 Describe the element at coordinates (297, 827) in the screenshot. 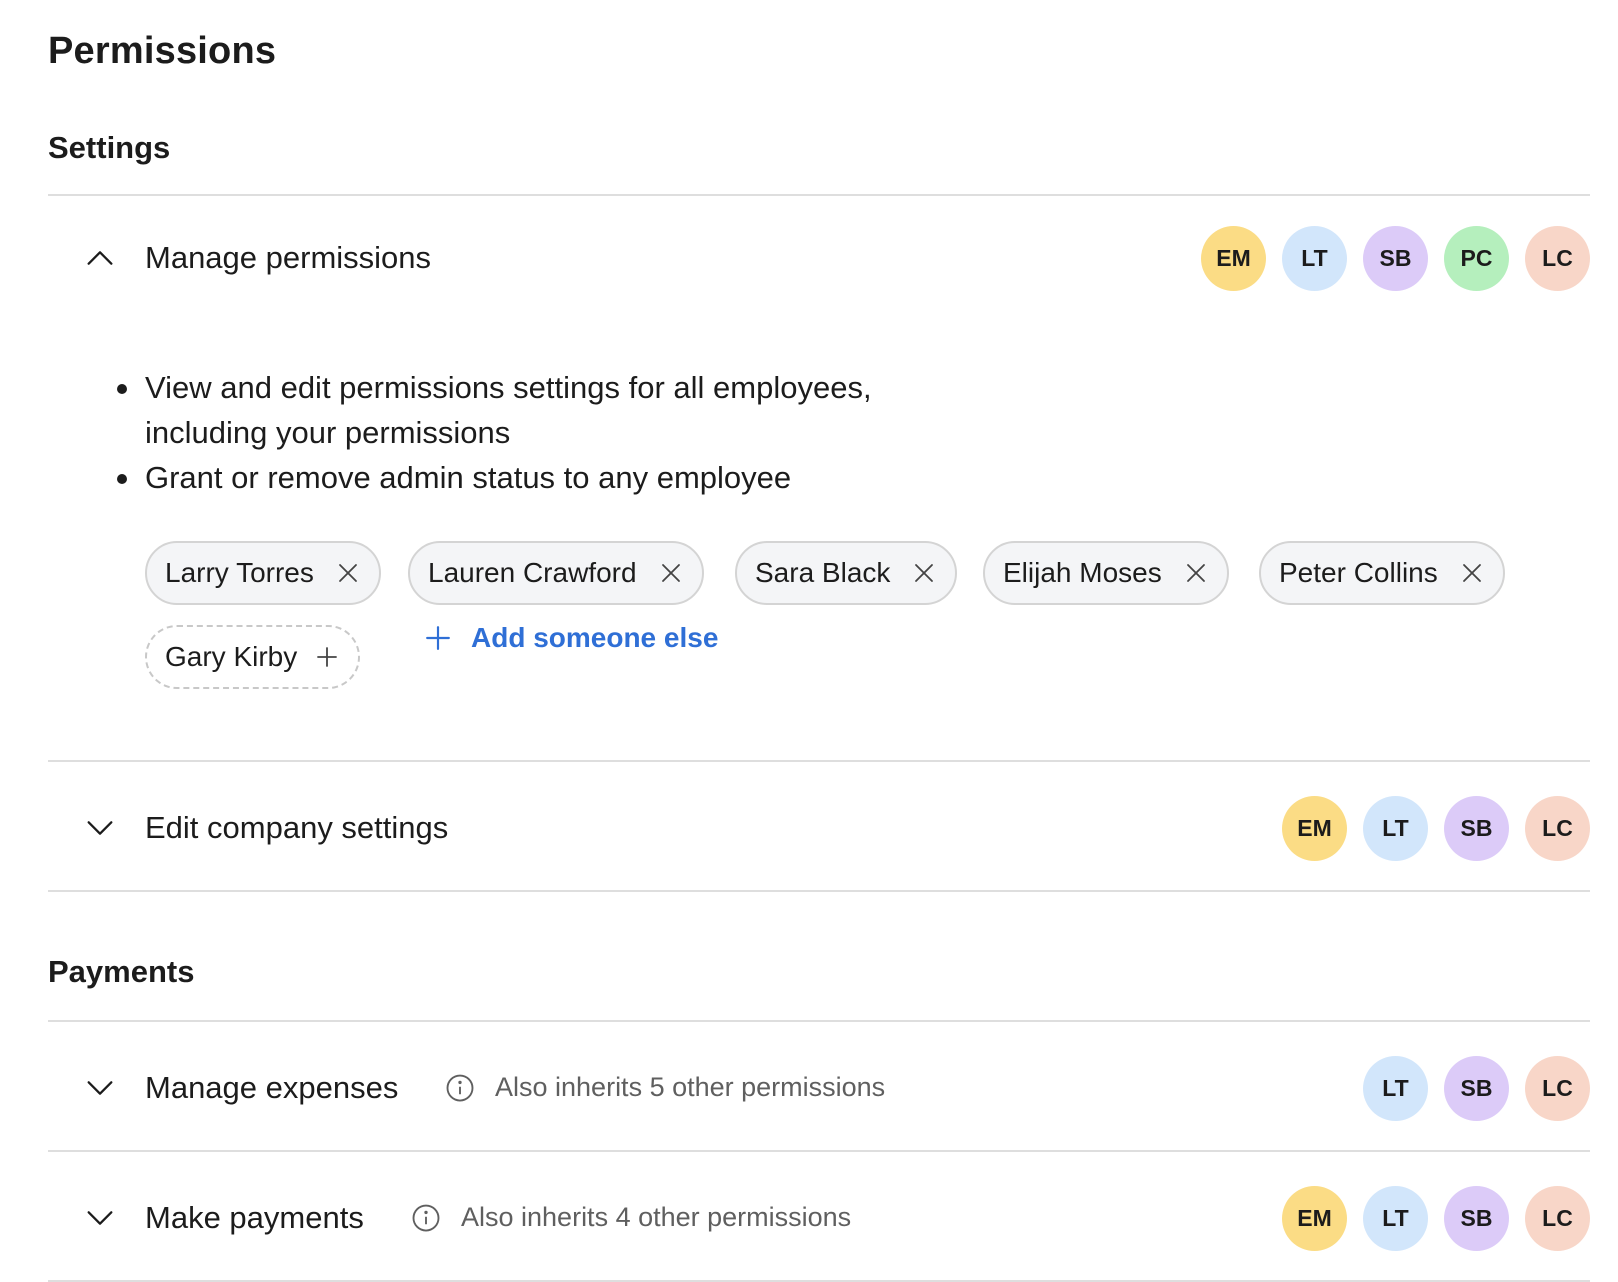

I see `permission-label-edit-company-settings: Edit company settings` at that location.